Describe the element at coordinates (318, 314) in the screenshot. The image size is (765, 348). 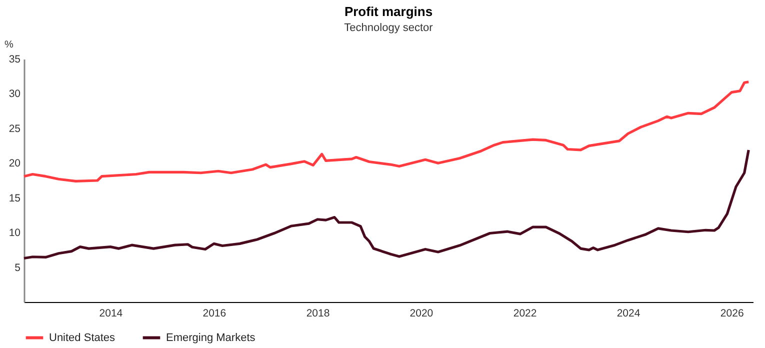
I see `x-tick-label: 2018` at that location.